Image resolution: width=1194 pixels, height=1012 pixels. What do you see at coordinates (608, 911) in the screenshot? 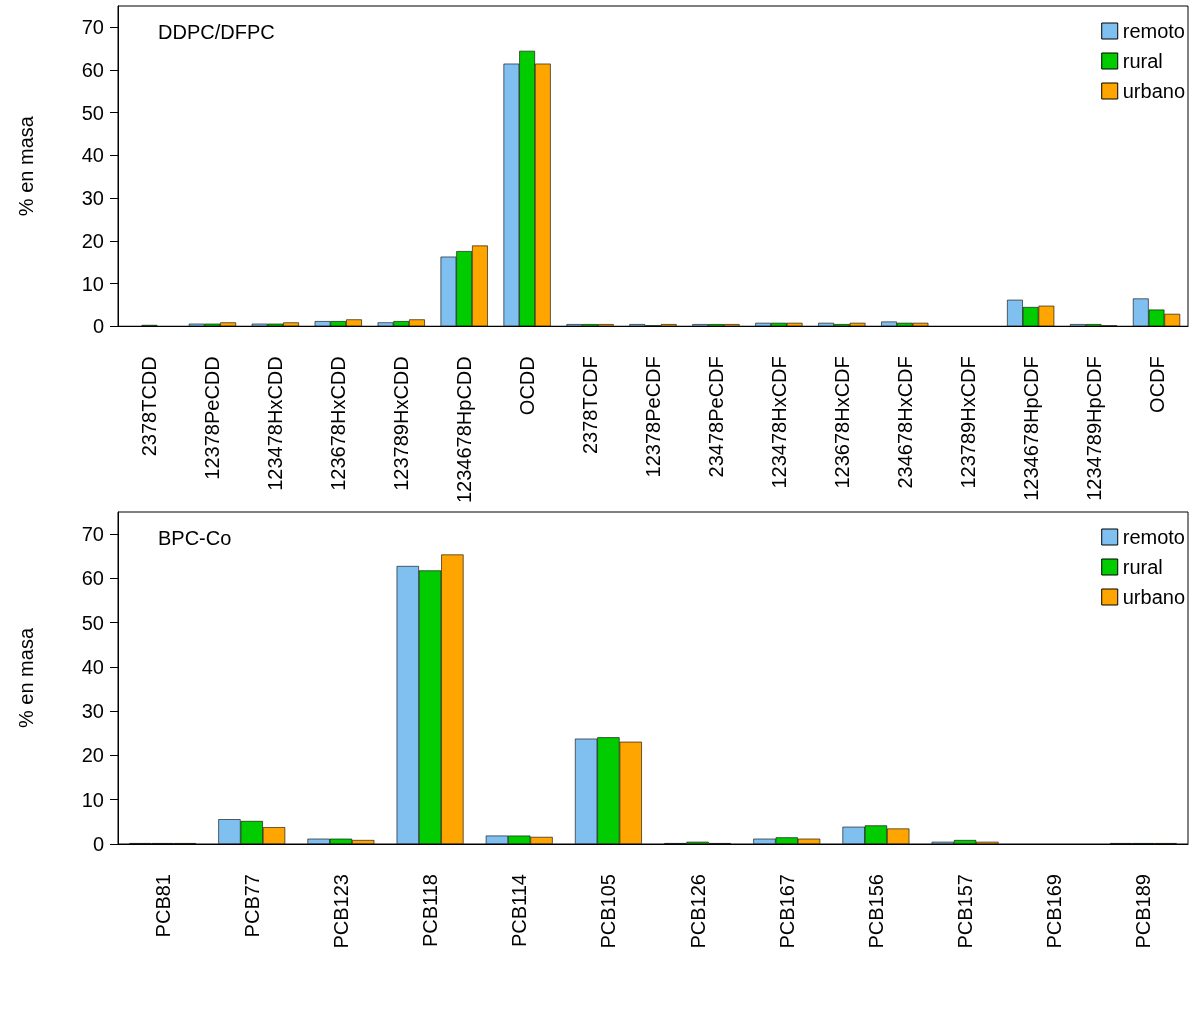
I see `x-tick-label: PCB105` at bounding box center [608, 911].